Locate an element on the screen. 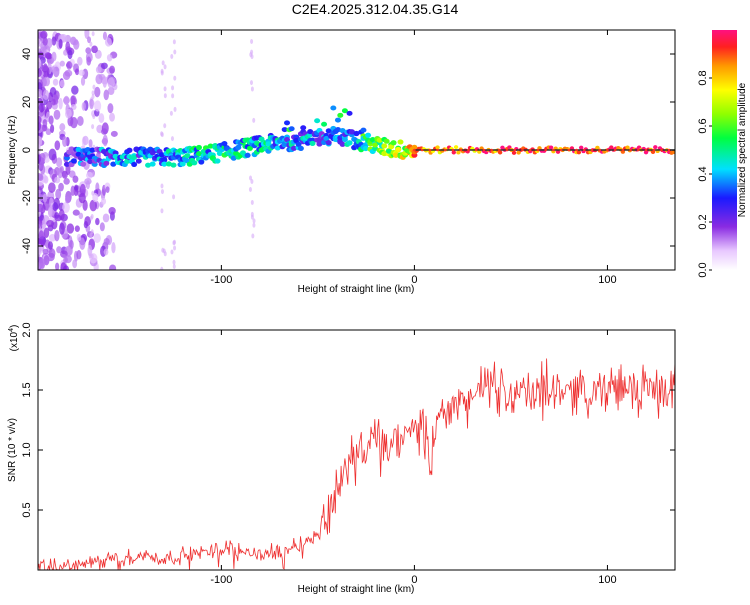 This screenshot has width=750, height=605. colorbar-tick-label: 0.8 is located at coordinates (703, 77).